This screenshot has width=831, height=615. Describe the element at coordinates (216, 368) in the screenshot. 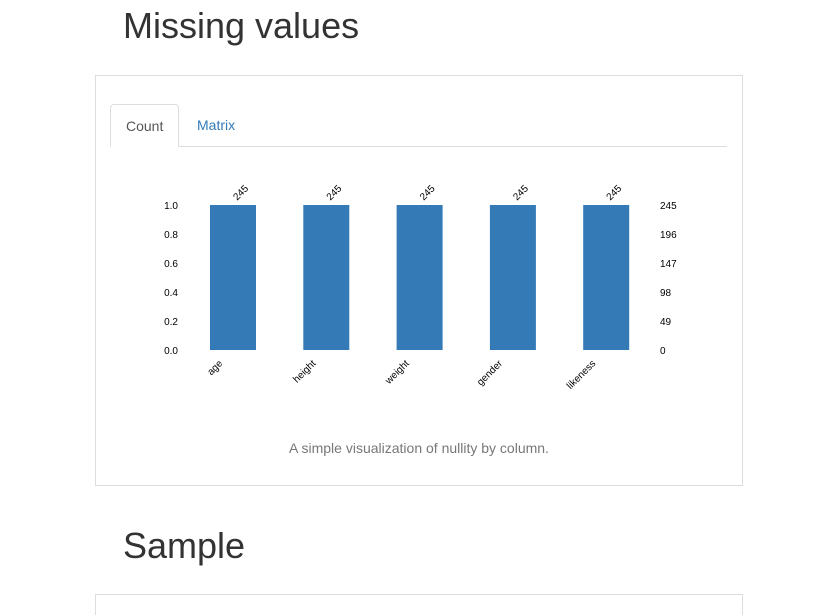

I see `category-label: age` at that location.